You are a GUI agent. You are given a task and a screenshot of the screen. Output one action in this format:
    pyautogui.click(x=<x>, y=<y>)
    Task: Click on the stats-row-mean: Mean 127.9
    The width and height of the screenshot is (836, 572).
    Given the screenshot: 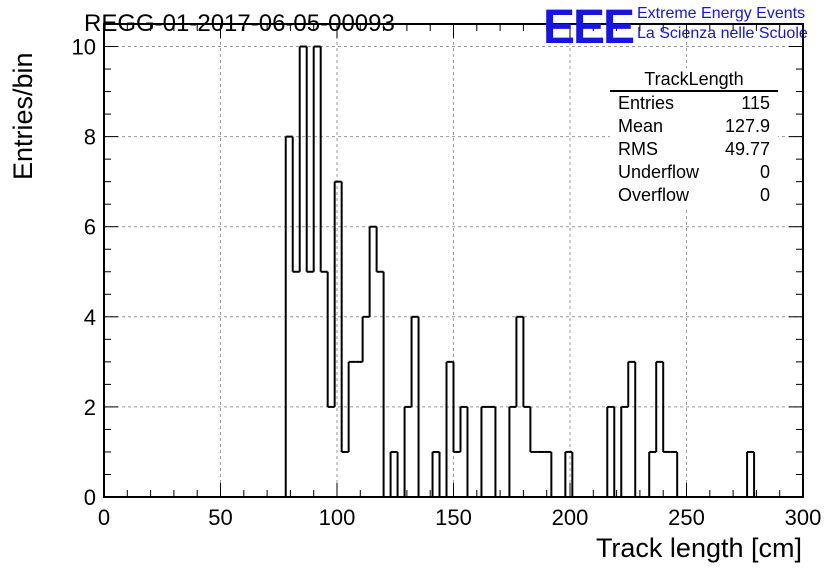 What is the action you would take?
    pyautogui.click(x=694, y=126)
    